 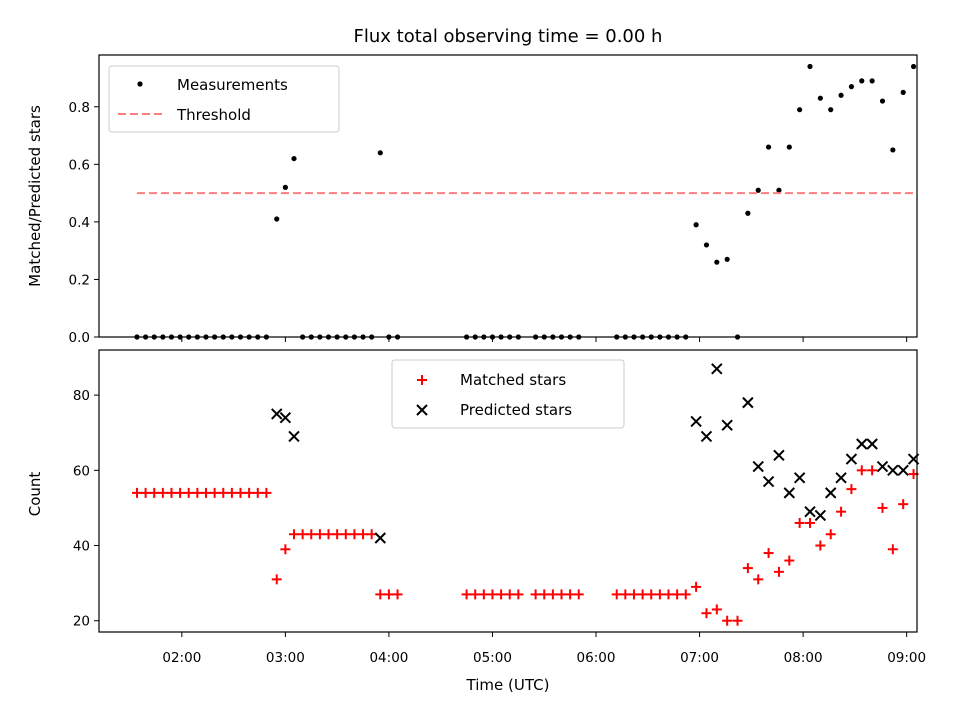 What do you see at coordinates (140, 84) in the screenshot?
I see `measurements-legend-marker` at bounding box center [140, 84].